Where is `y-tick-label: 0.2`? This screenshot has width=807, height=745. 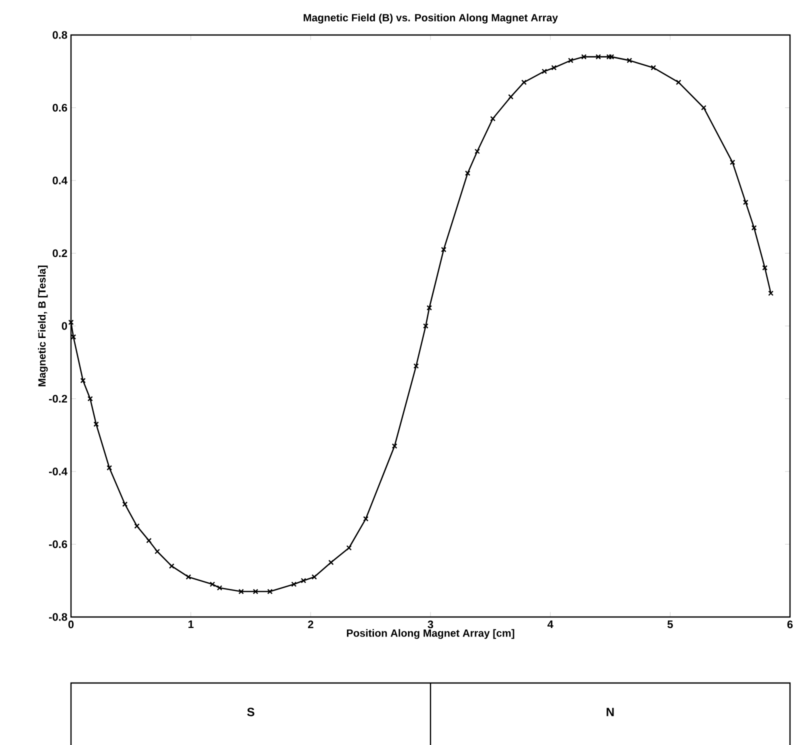 y-tick-label: 0.2 is located at coordinates (60, 253).